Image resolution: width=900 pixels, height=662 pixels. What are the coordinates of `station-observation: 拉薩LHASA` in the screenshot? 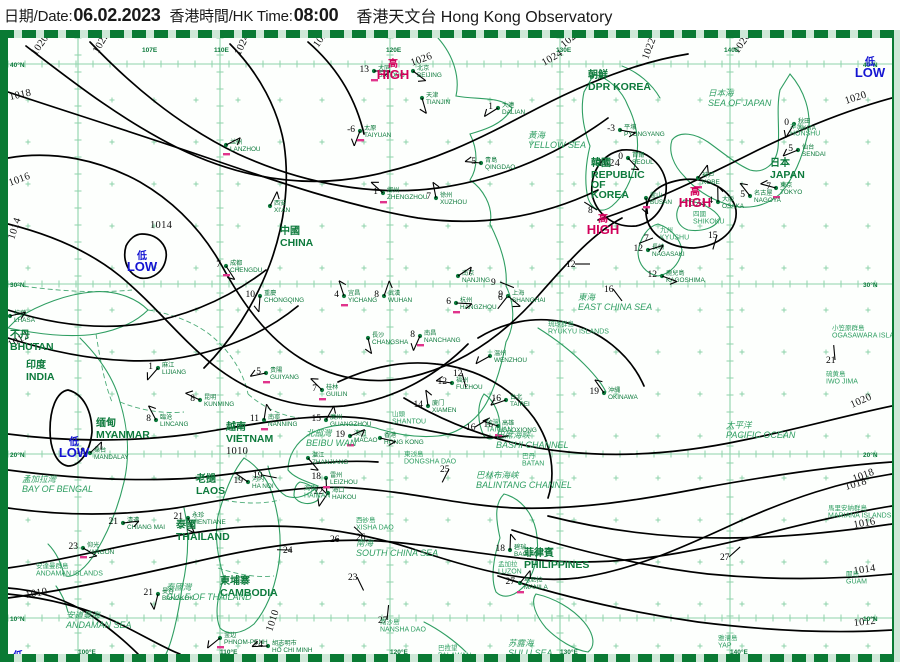 It's located at (22, 316).